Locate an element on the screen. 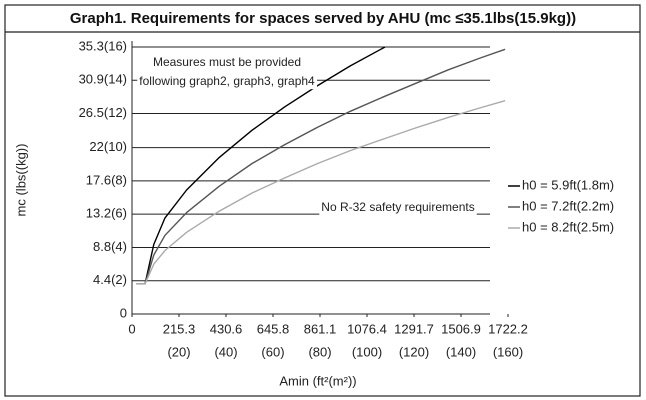 This screenshot has height=400, width=646. x-tick-sublabel: (120) is located at coordinates (414, 351).